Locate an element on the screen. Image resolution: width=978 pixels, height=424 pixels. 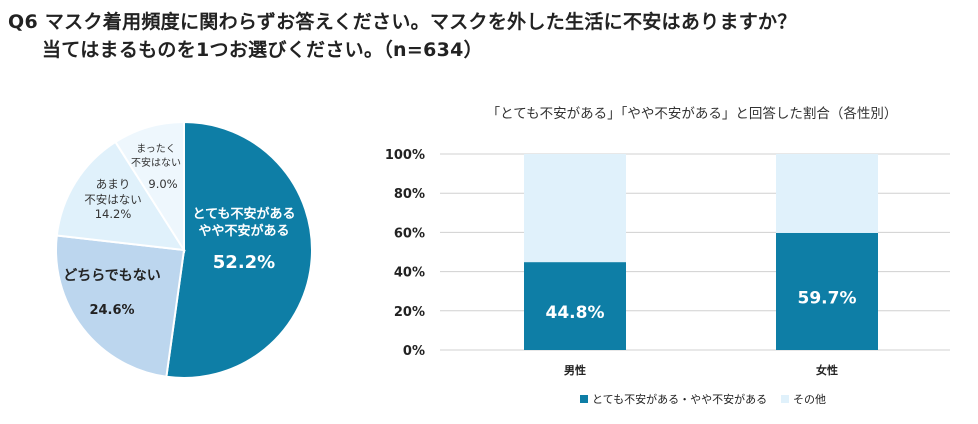
pie-slice-label: どちらでもない is located at coordinates (112, 276).